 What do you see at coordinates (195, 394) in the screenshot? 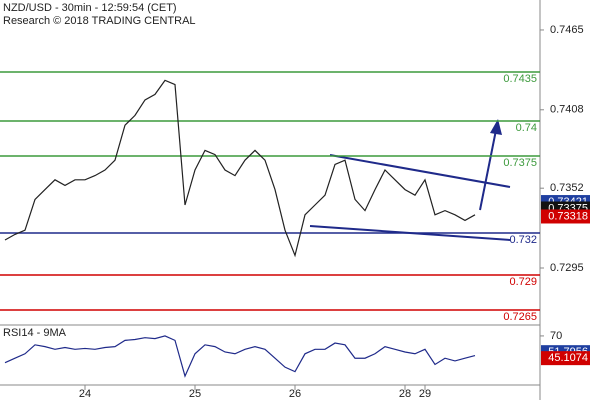
I see `x-tick-label: 25` at bounding box center [195, 394].